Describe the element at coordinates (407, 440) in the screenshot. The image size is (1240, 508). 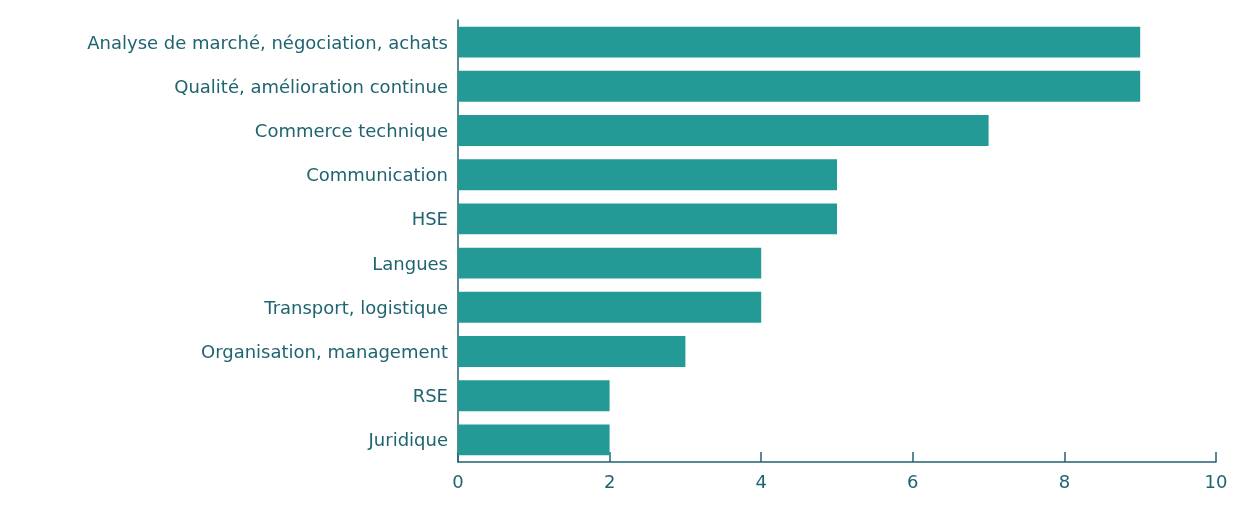
I see `y-tick-label: Juridique` at that location.